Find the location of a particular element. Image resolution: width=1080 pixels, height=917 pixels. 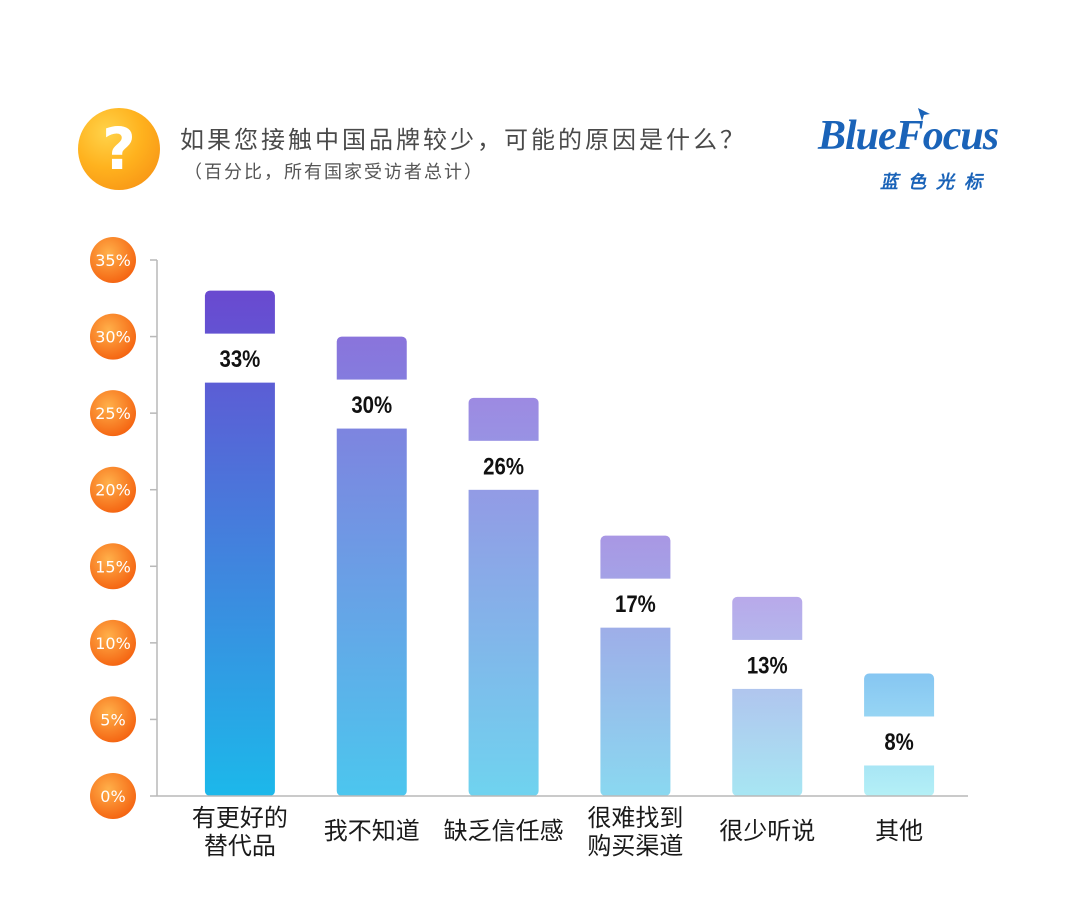

x-category-label: 购买渠道 is located at coordinates (635, 846).